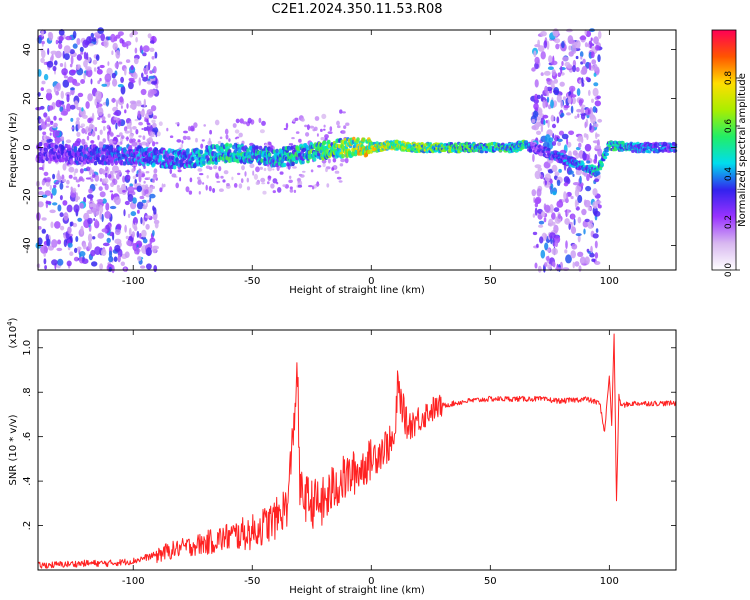 Image resolution: width=750 pixels, height=600 pixels. Describe the element at coordinates (133, 581) in the screenshot. I see `x-tick-label: -100` at that location.